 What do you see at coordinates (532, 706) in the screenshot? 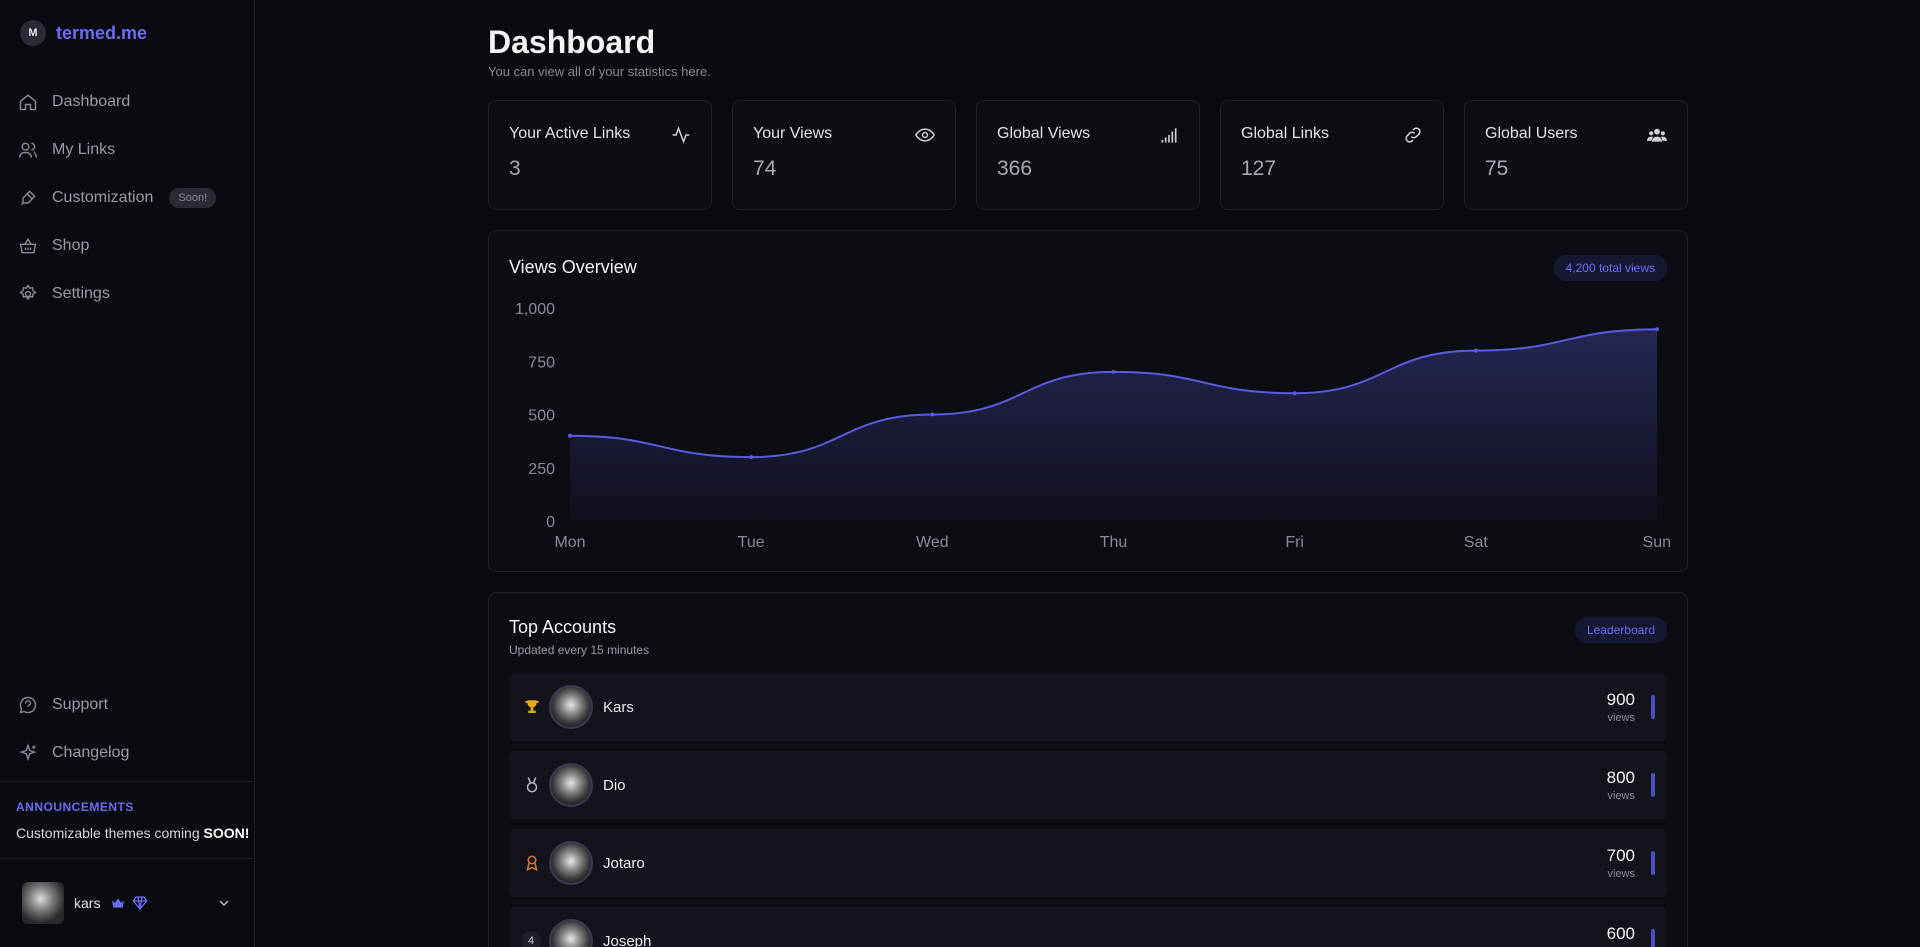
I see `trophy-icon` at bounding box center [532, 706].